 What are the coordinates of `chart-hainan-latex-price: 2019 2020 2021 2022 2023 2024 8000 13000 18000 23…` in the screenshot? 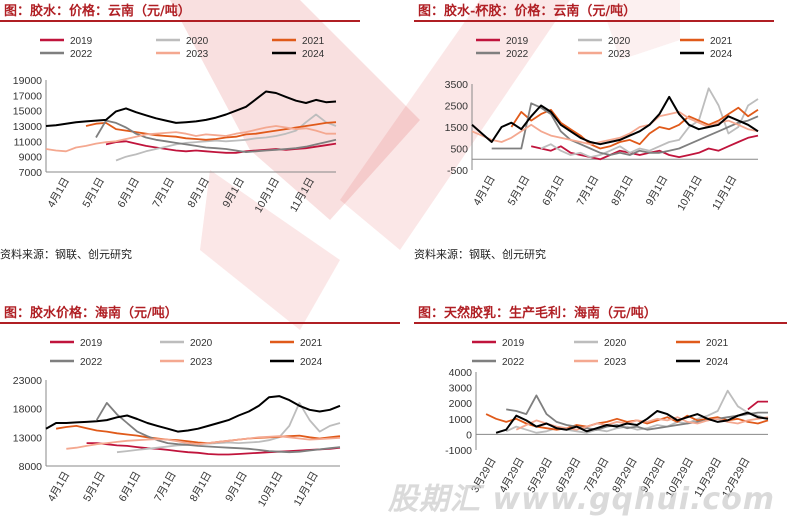 It's located at (177, 423).